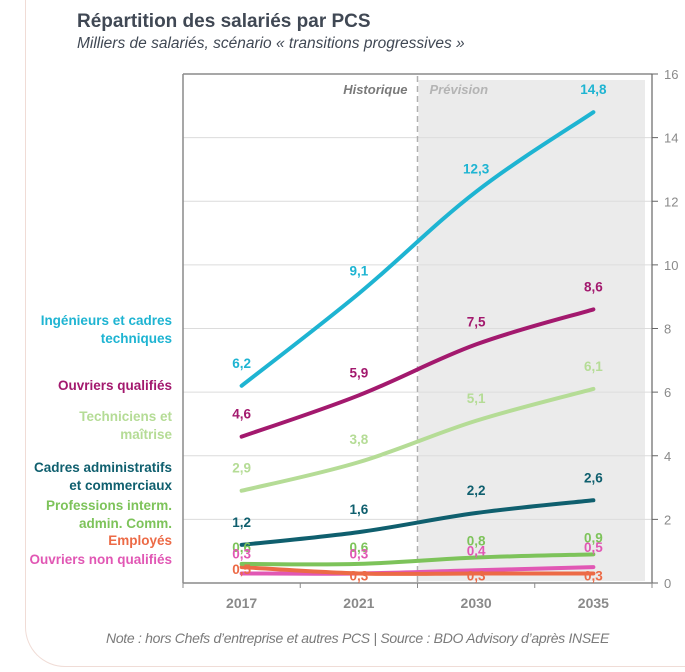  Describe the element at coordinates (241, 603) in the screenshot. I see `x-tick-label: 2017` at that location.